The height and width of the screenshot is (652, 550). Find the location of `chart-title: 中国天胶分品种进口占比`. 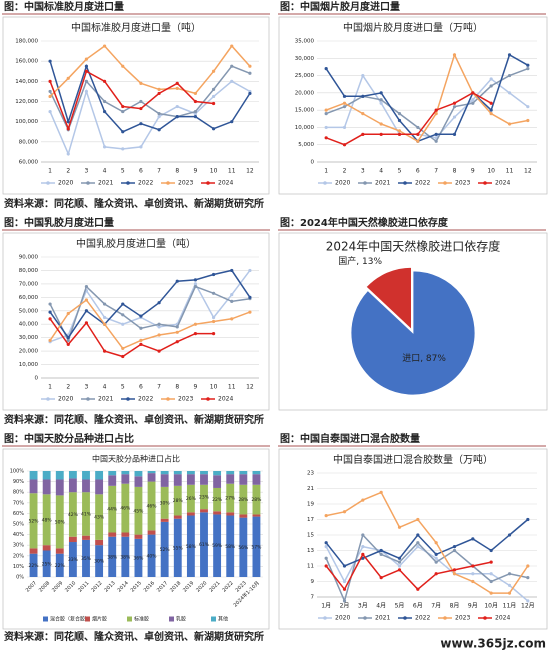

chart-title: 中国天胶分品种进口占比 is located at coordinates (136, 459).